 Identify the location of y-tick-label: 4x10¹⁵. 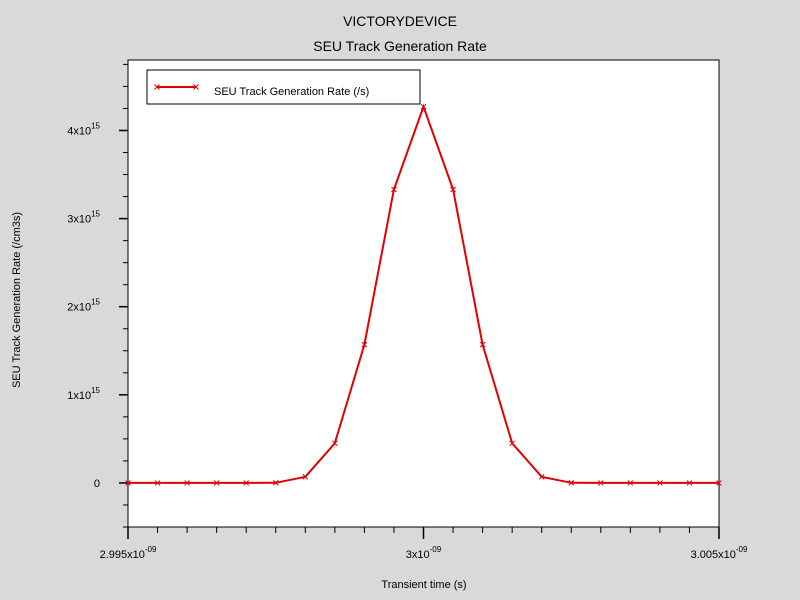
(83, 129).